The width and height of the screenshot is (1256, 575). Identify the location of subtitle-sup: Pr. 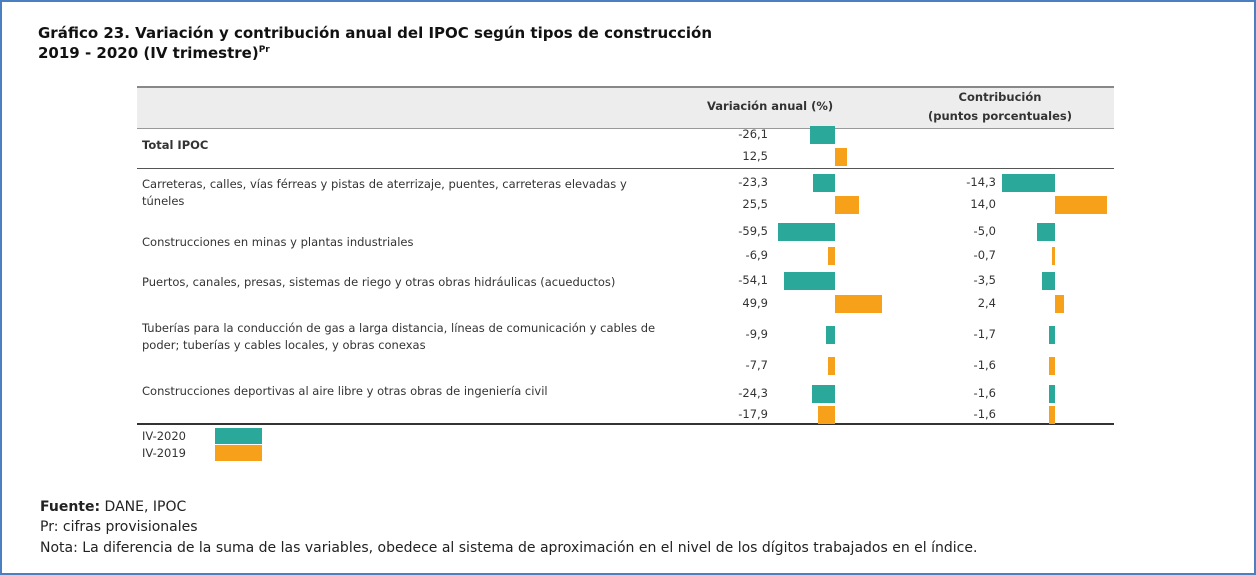
(264, 50).